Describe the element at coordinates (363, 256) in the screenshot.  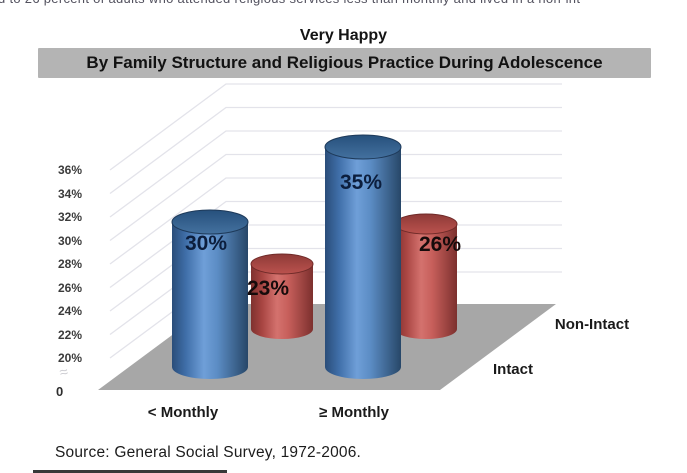
I see `bar-intact-ge-monthly` at that location.